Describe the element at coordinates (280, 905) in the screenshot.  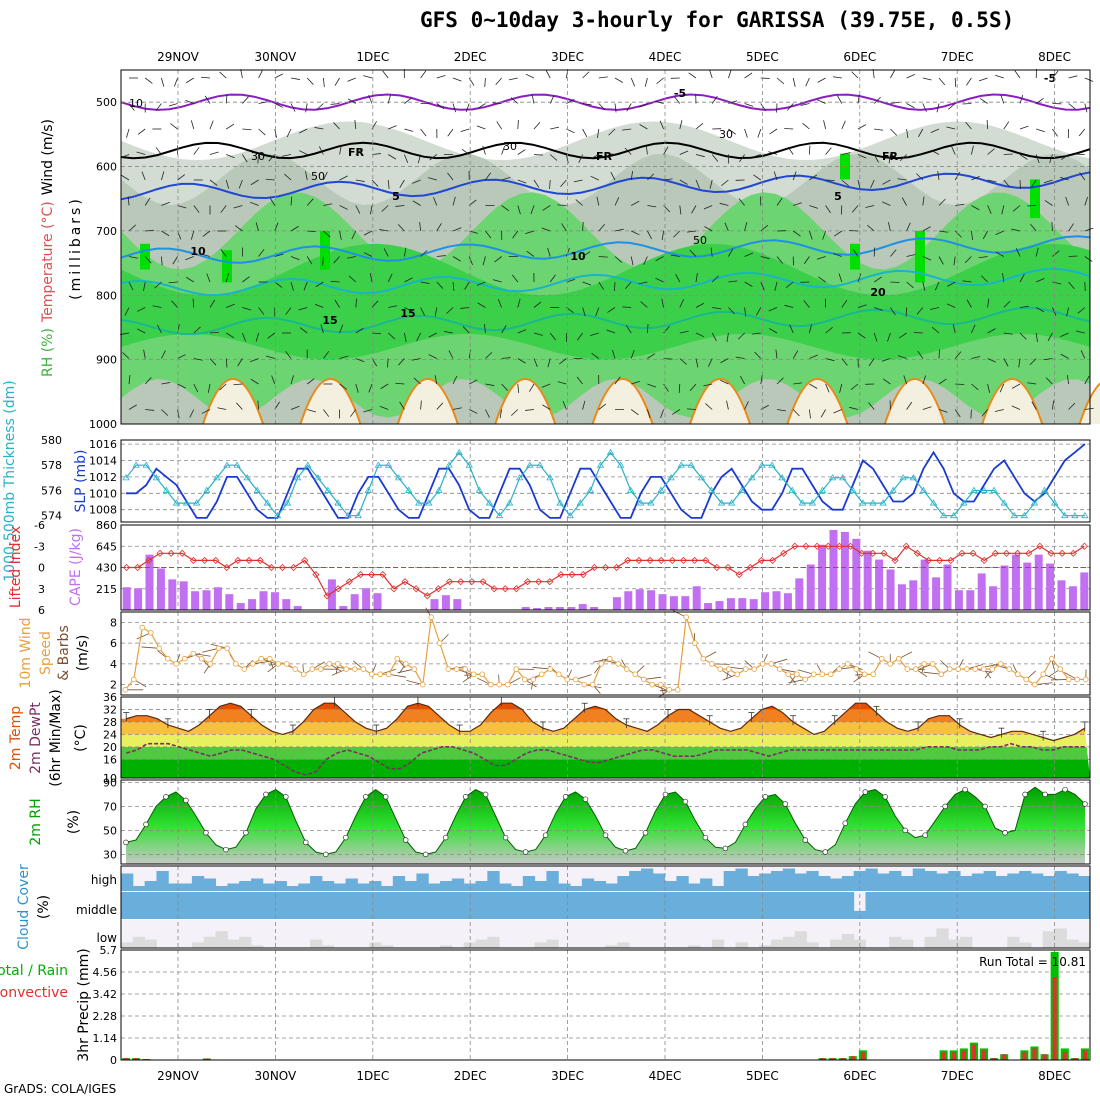
I see `cloud-middle-bar` at that location.